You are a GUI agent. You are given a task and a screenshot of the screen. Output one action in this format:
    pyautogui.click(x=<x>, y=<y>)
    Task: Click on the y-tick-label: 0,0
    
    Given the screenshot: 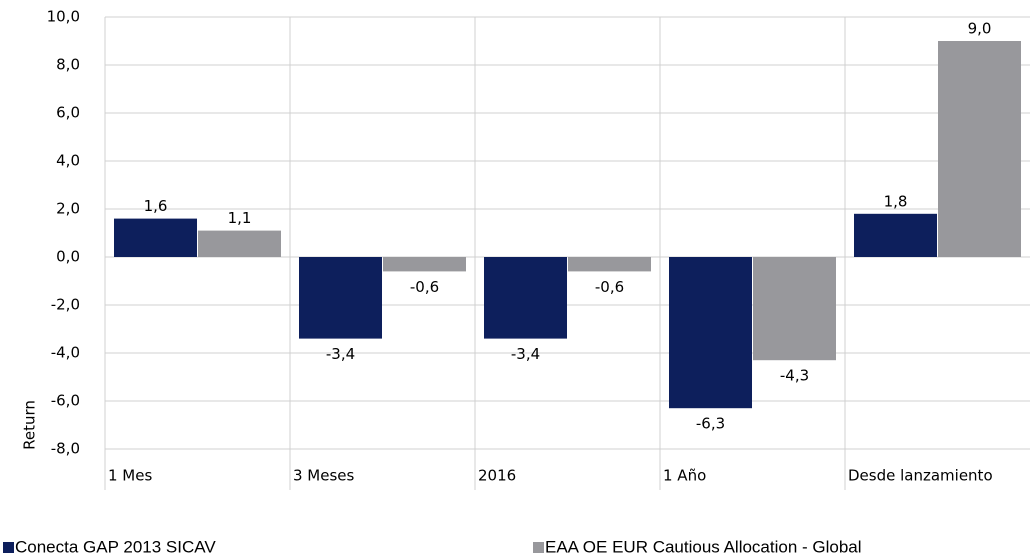 What is the action you would take?
    pyautogui.click(x=68, y=257)
    